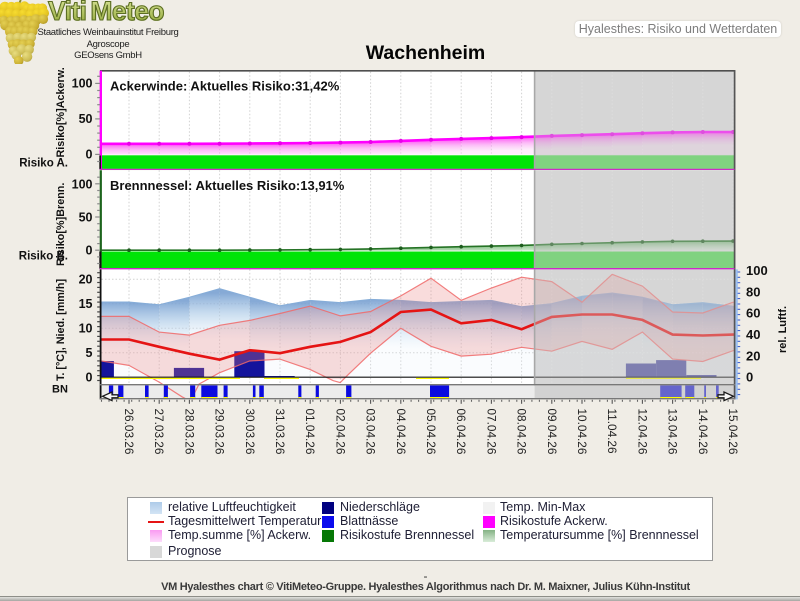 The width and height of the screenshot is (800, 601). What do you see at coordinates (703, 432) in the screenshot?
I see `svg-text: 14.04.26` at bounding box center [703, 432].